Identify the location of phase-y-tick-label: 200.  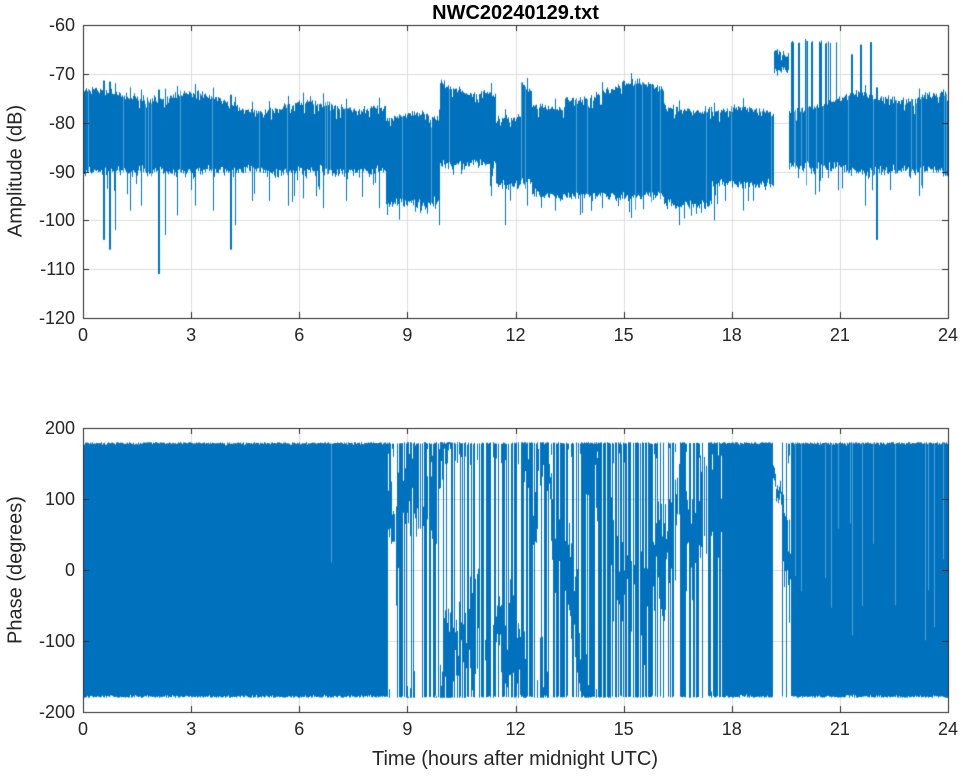
(59, 428).